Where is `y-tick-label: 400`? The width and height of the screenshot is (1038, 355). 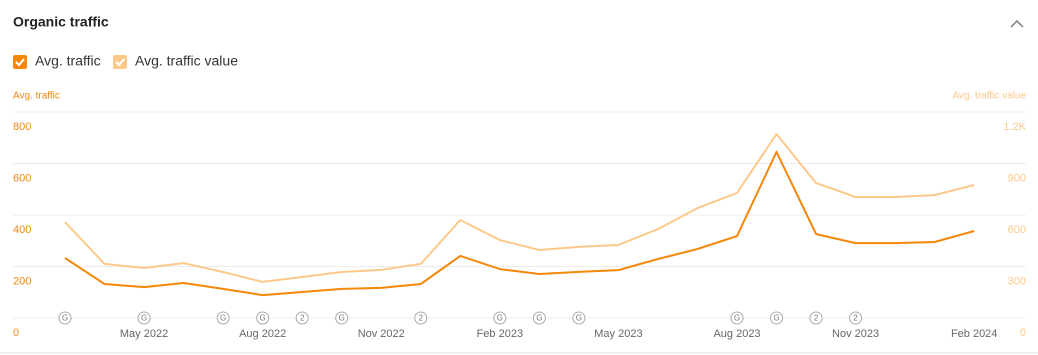
y-tick-label: 400 is located at coordinates (22, 230).